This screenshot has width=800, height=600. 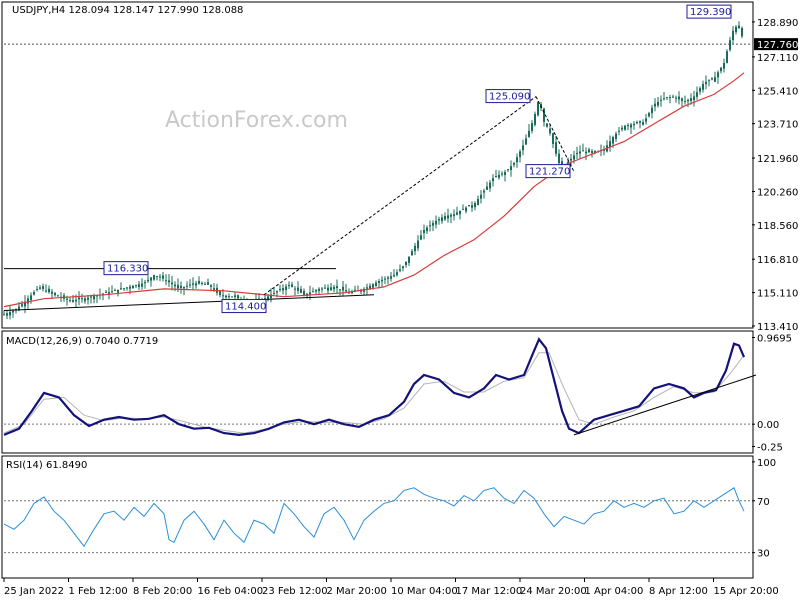 What do you see at coordinates (424, 591) in the screenshot?
I see `x-tick-label: 10 Mar 04:00` at bounding box center [424, 591].